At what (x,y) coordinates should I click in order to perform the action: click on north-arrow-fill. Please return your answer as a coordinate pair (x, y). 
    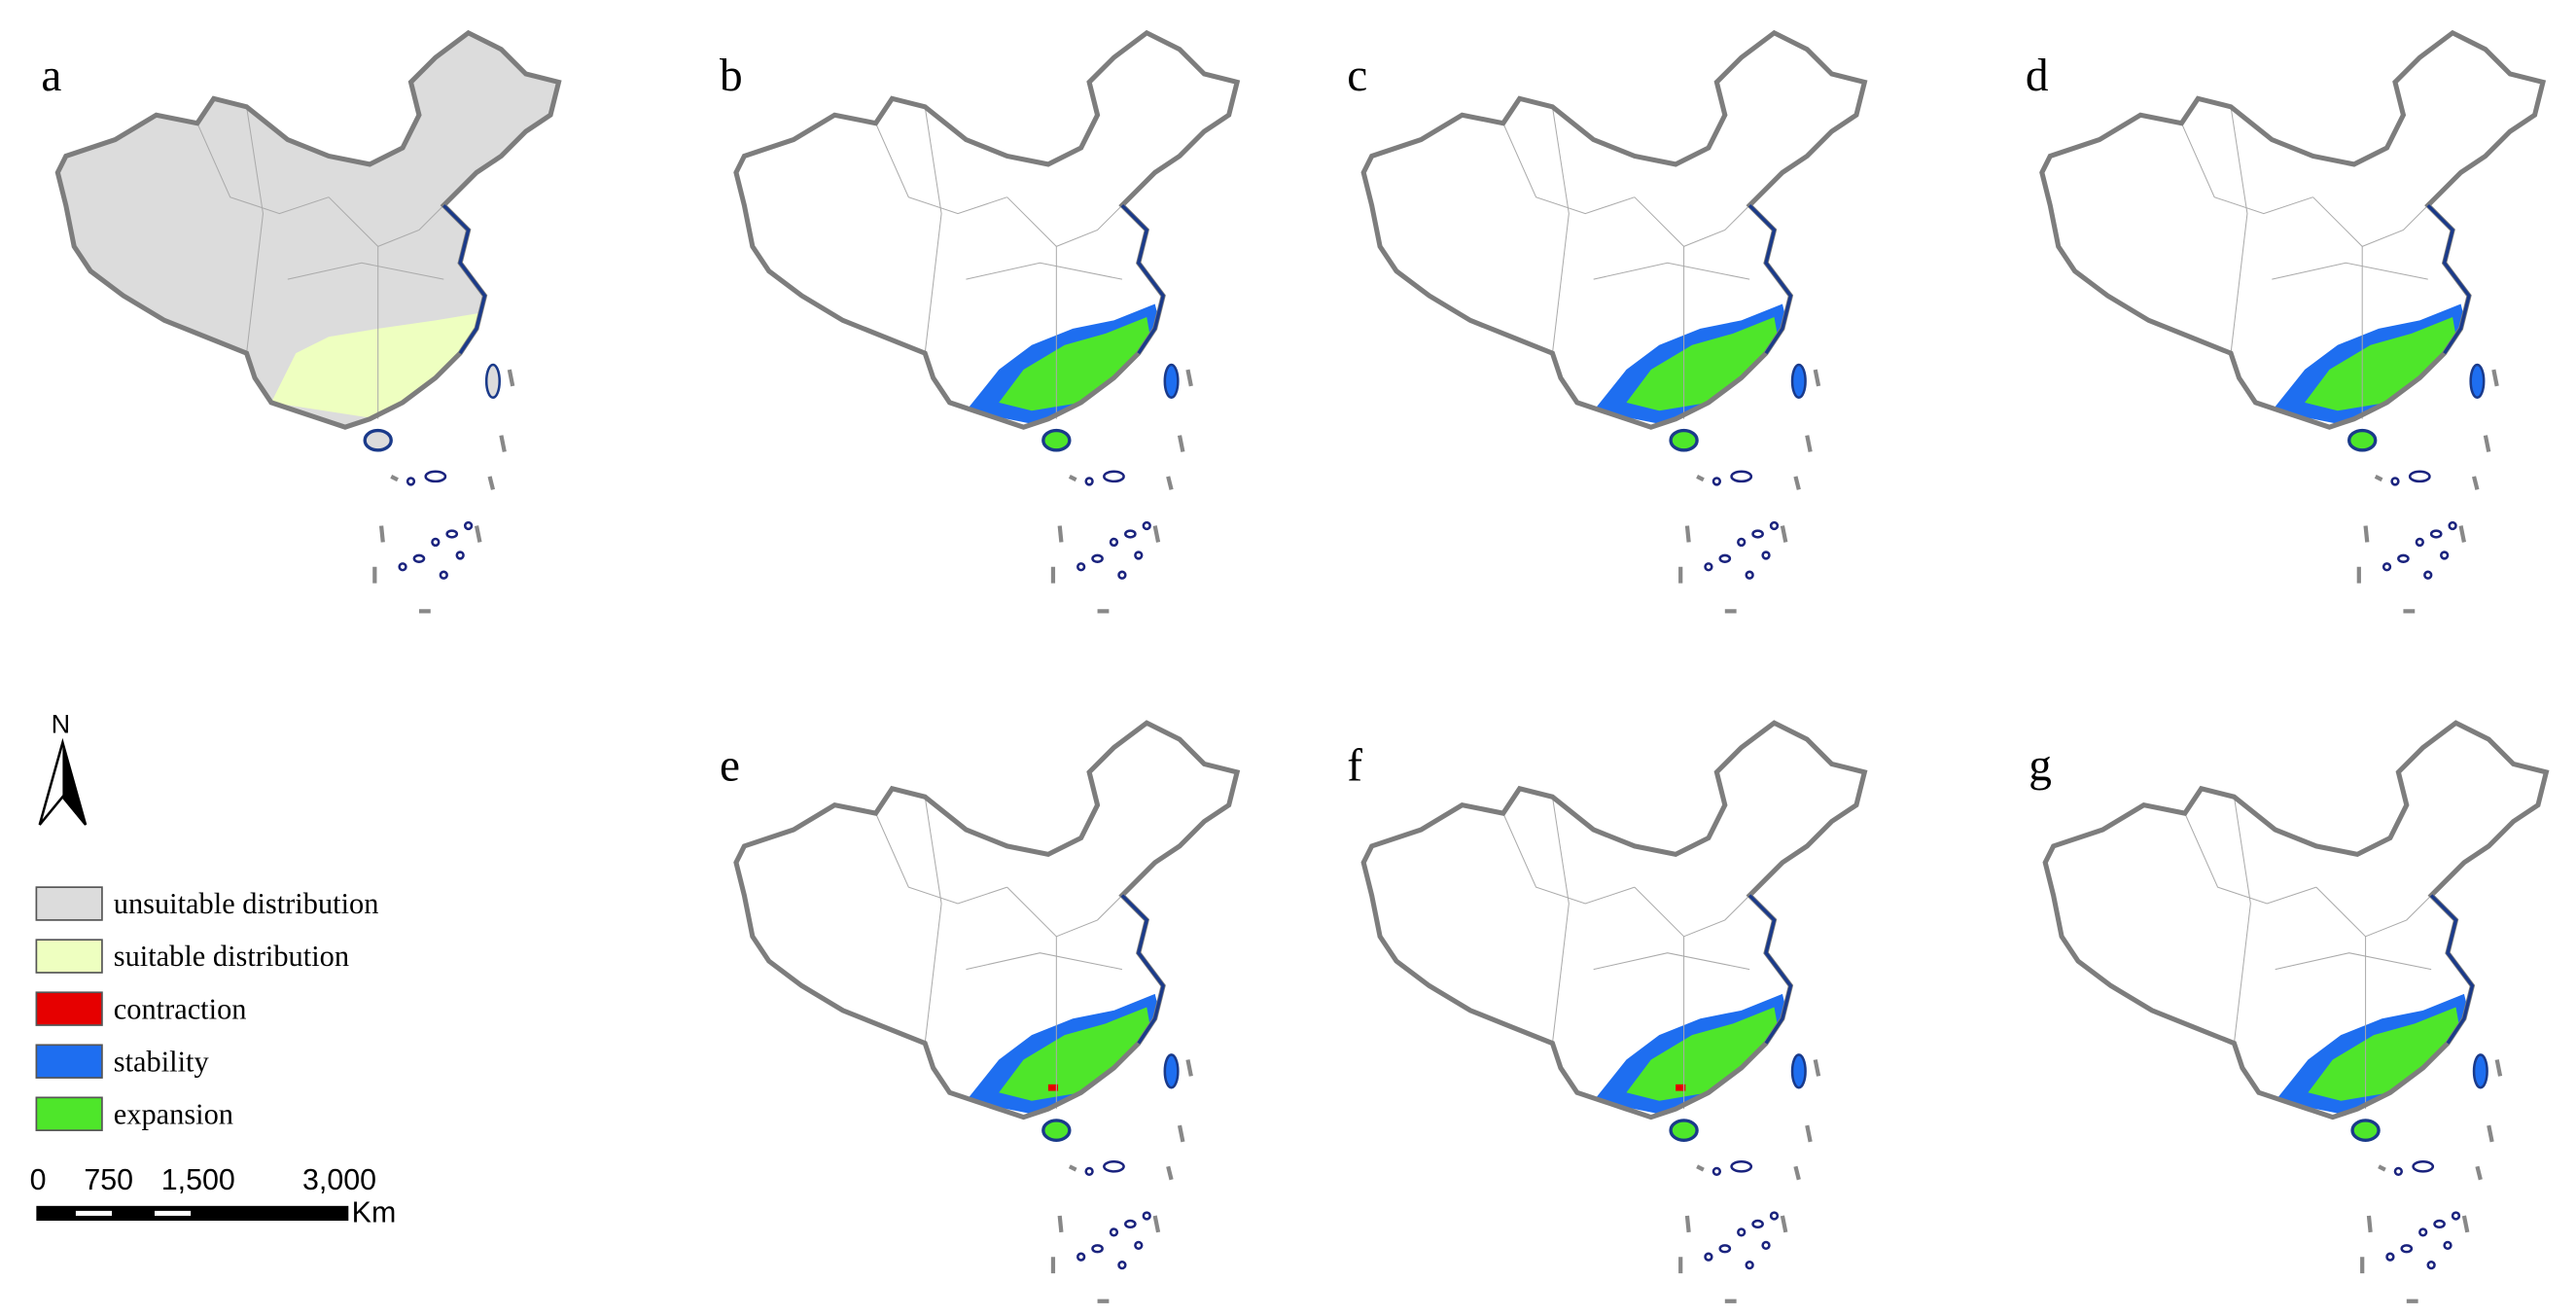
    Looking at the image, I should click on (75, 784).